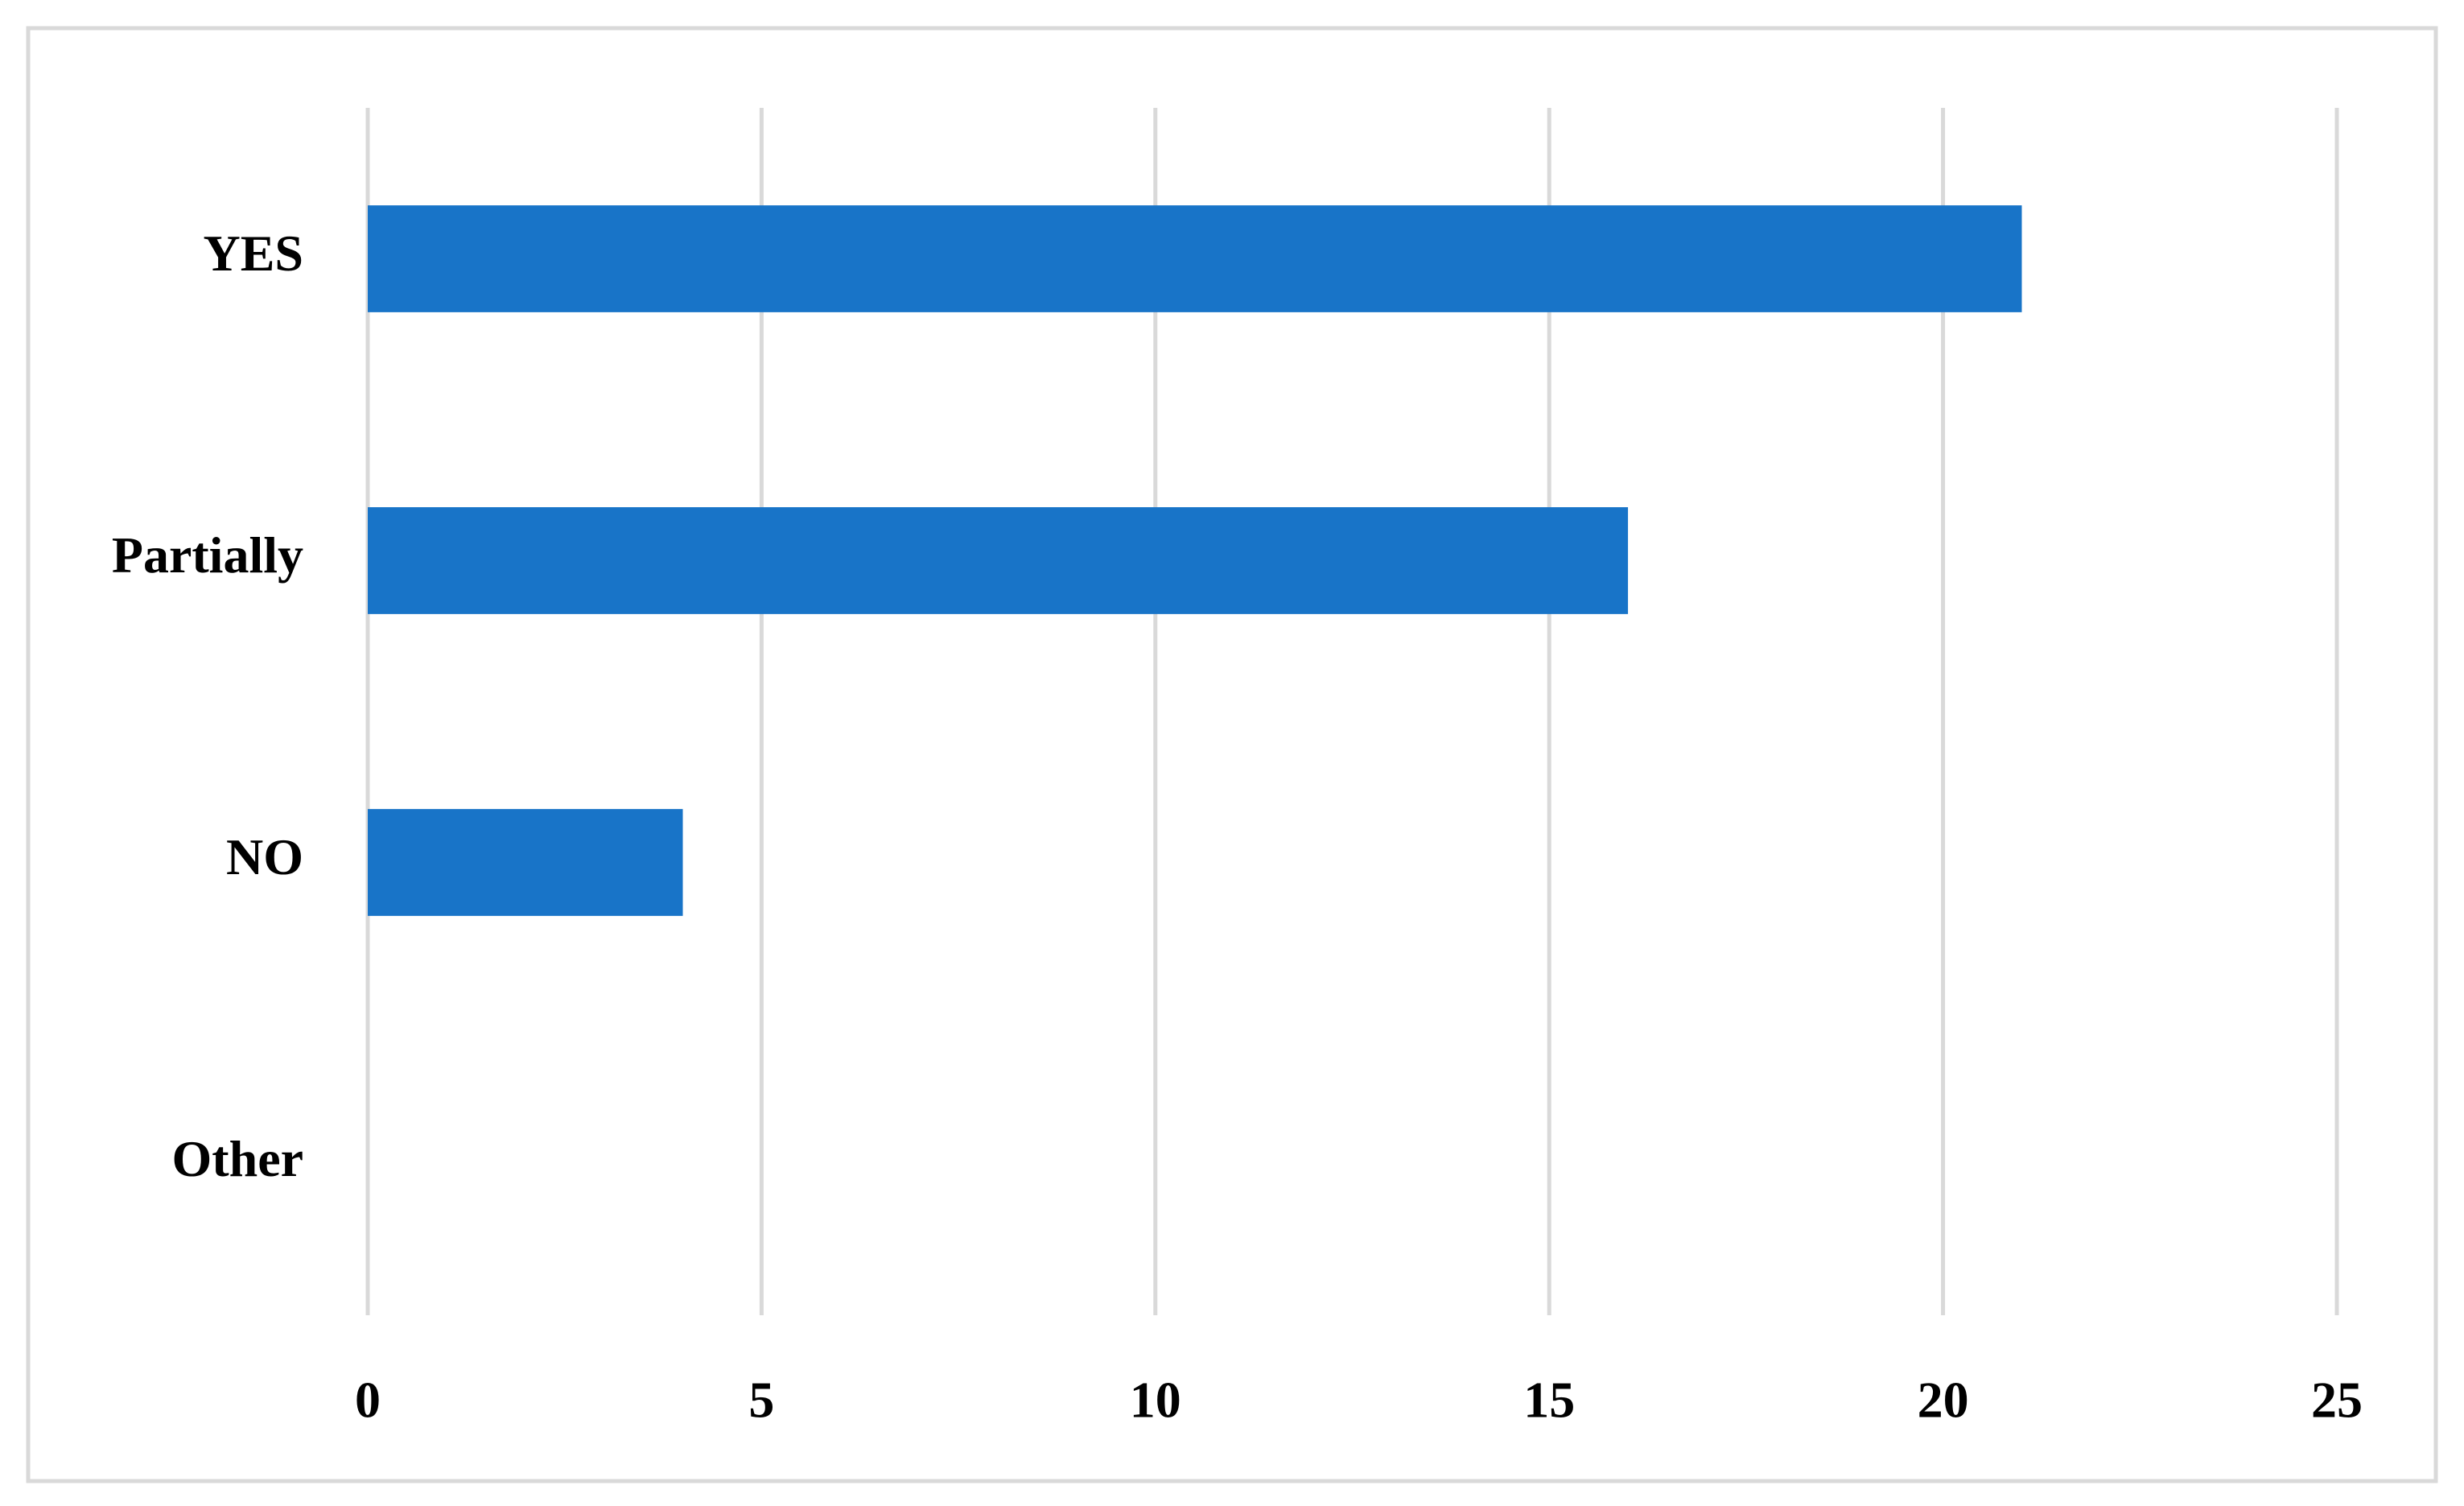  What do you see at coordinates (1155, 1400) in the screenshot?
I see `x-tick-label: 10` at bounding box center [1155, 1400].